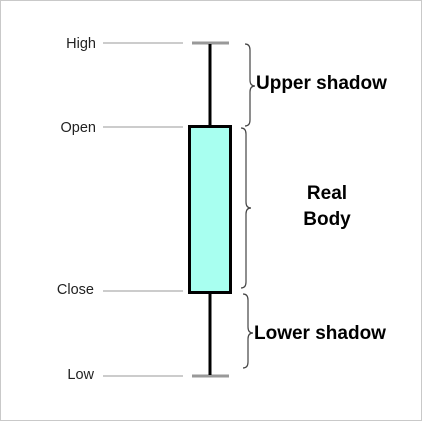 The image size is (422, 421). I want to click on label-open: Open, so click(78, 128).